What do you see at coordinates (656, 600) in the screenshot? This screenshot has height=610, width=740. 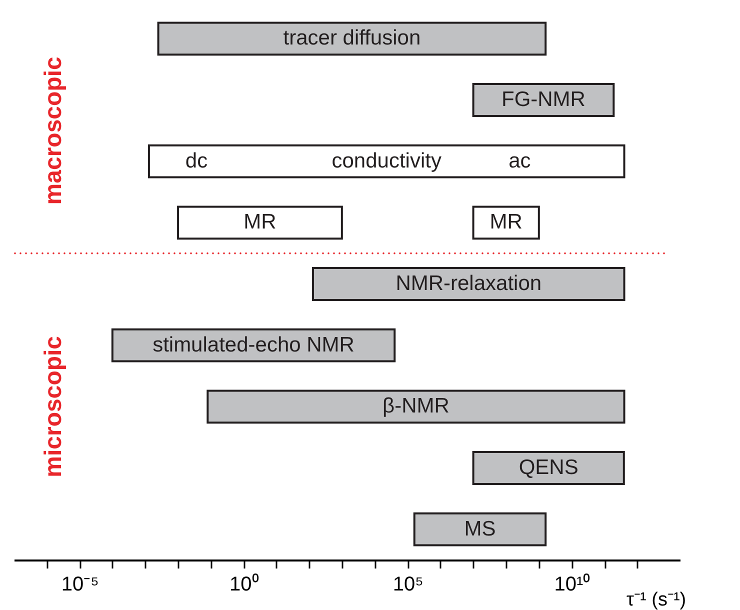 I see `x-axis-title: τ⁻¹ (s⁻¹)` at bounding box center [656, 600].